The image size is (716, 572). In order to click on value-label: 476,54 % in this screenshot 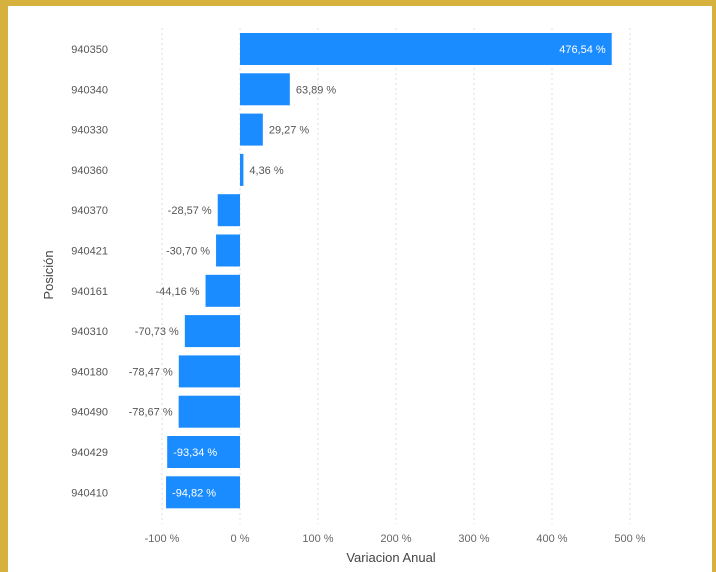, I will do `click(582, 50)`.